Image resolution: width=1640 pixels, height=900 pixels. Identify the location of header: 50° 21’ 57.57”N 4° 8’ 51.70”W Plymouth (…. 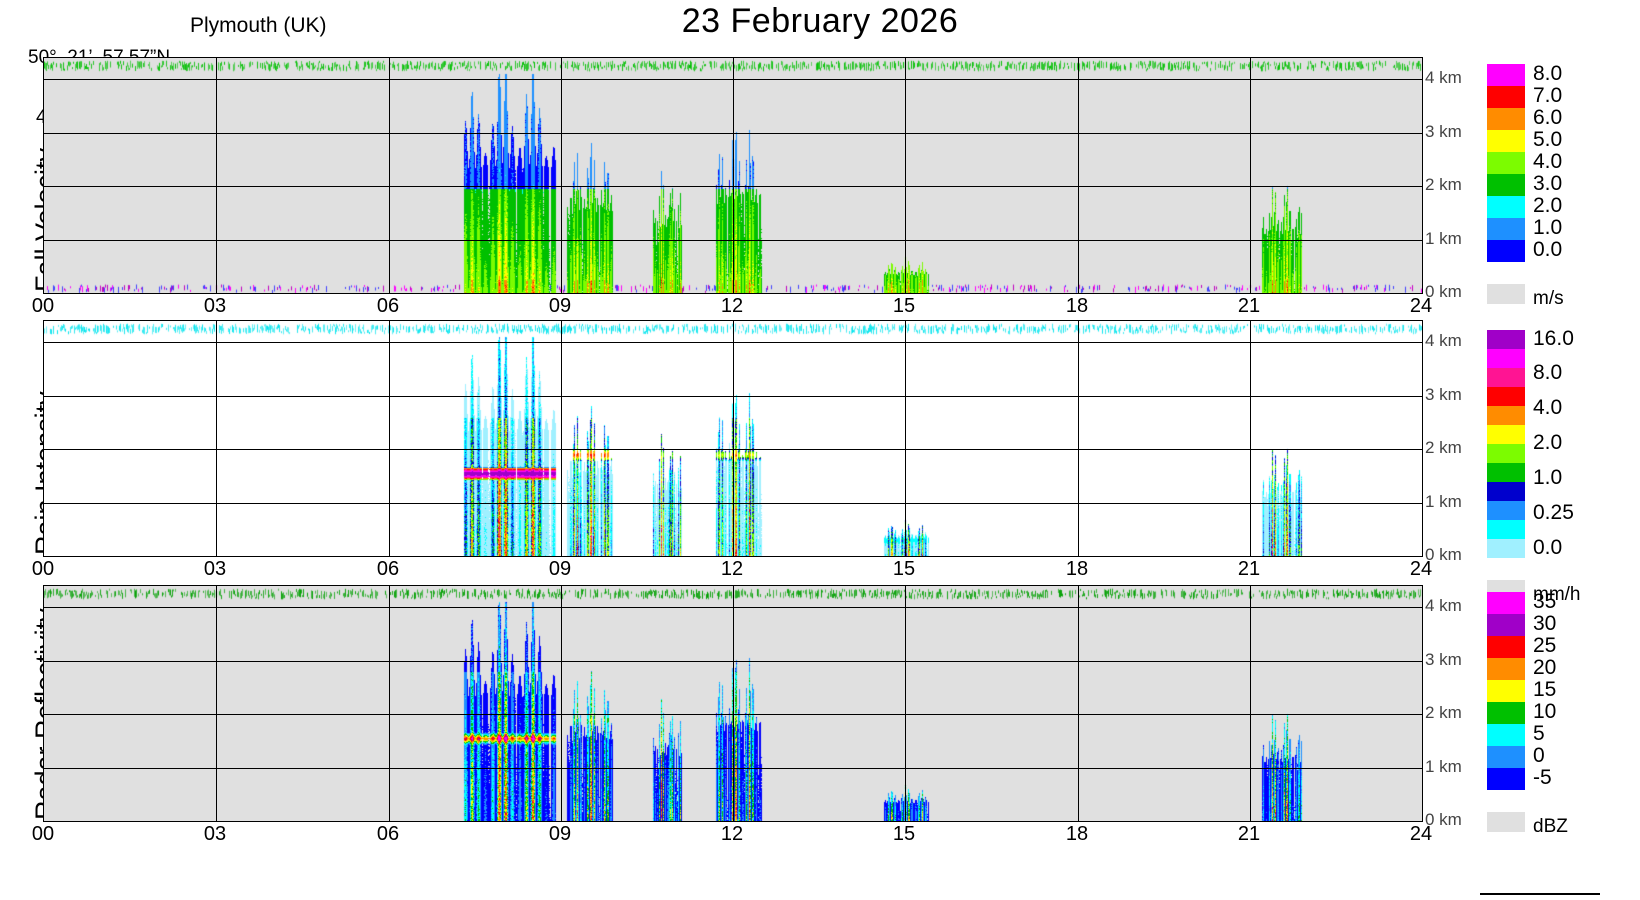
(820, 64).